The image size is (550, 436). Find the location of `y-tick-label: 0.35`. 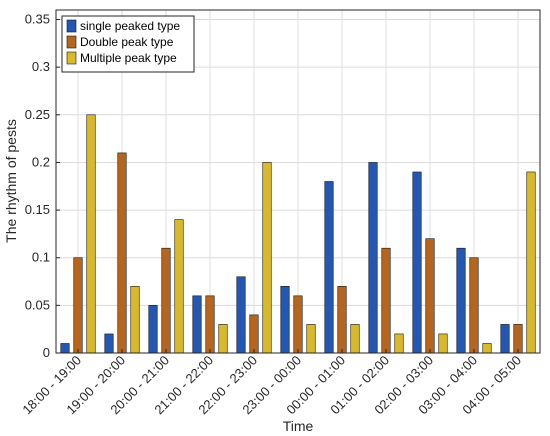

y-tick-label: 0.35 is located at coordinates (37, 19).